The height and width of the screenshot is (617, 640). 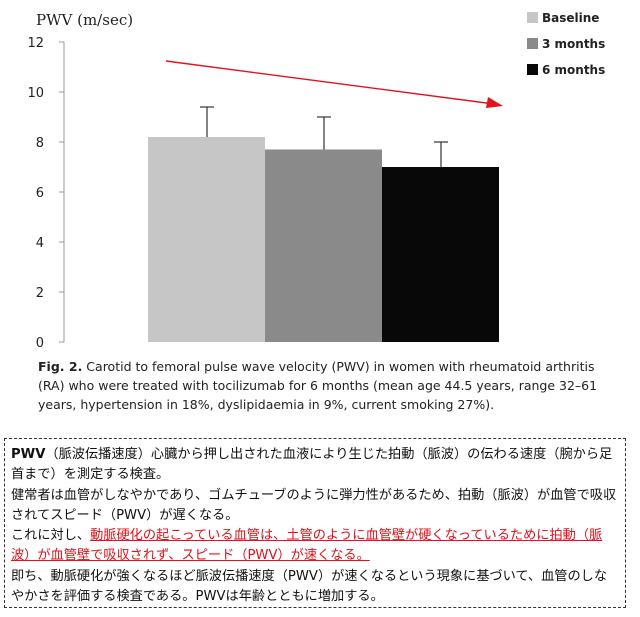 I want to click on y-tick-label: 0, so click(x=40, y=343).